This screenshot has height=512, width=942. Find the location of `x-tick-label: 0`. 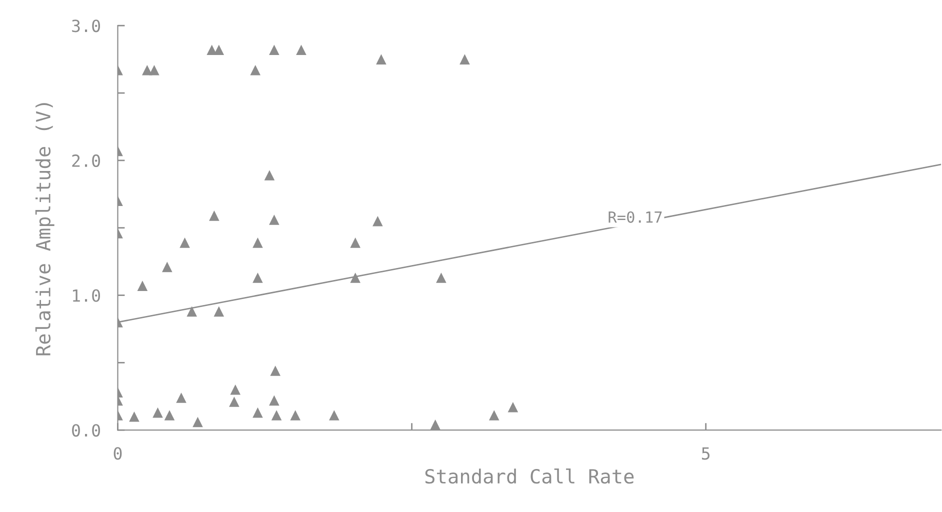

x-tick-label: 0 is located at coordinates (118, 453).